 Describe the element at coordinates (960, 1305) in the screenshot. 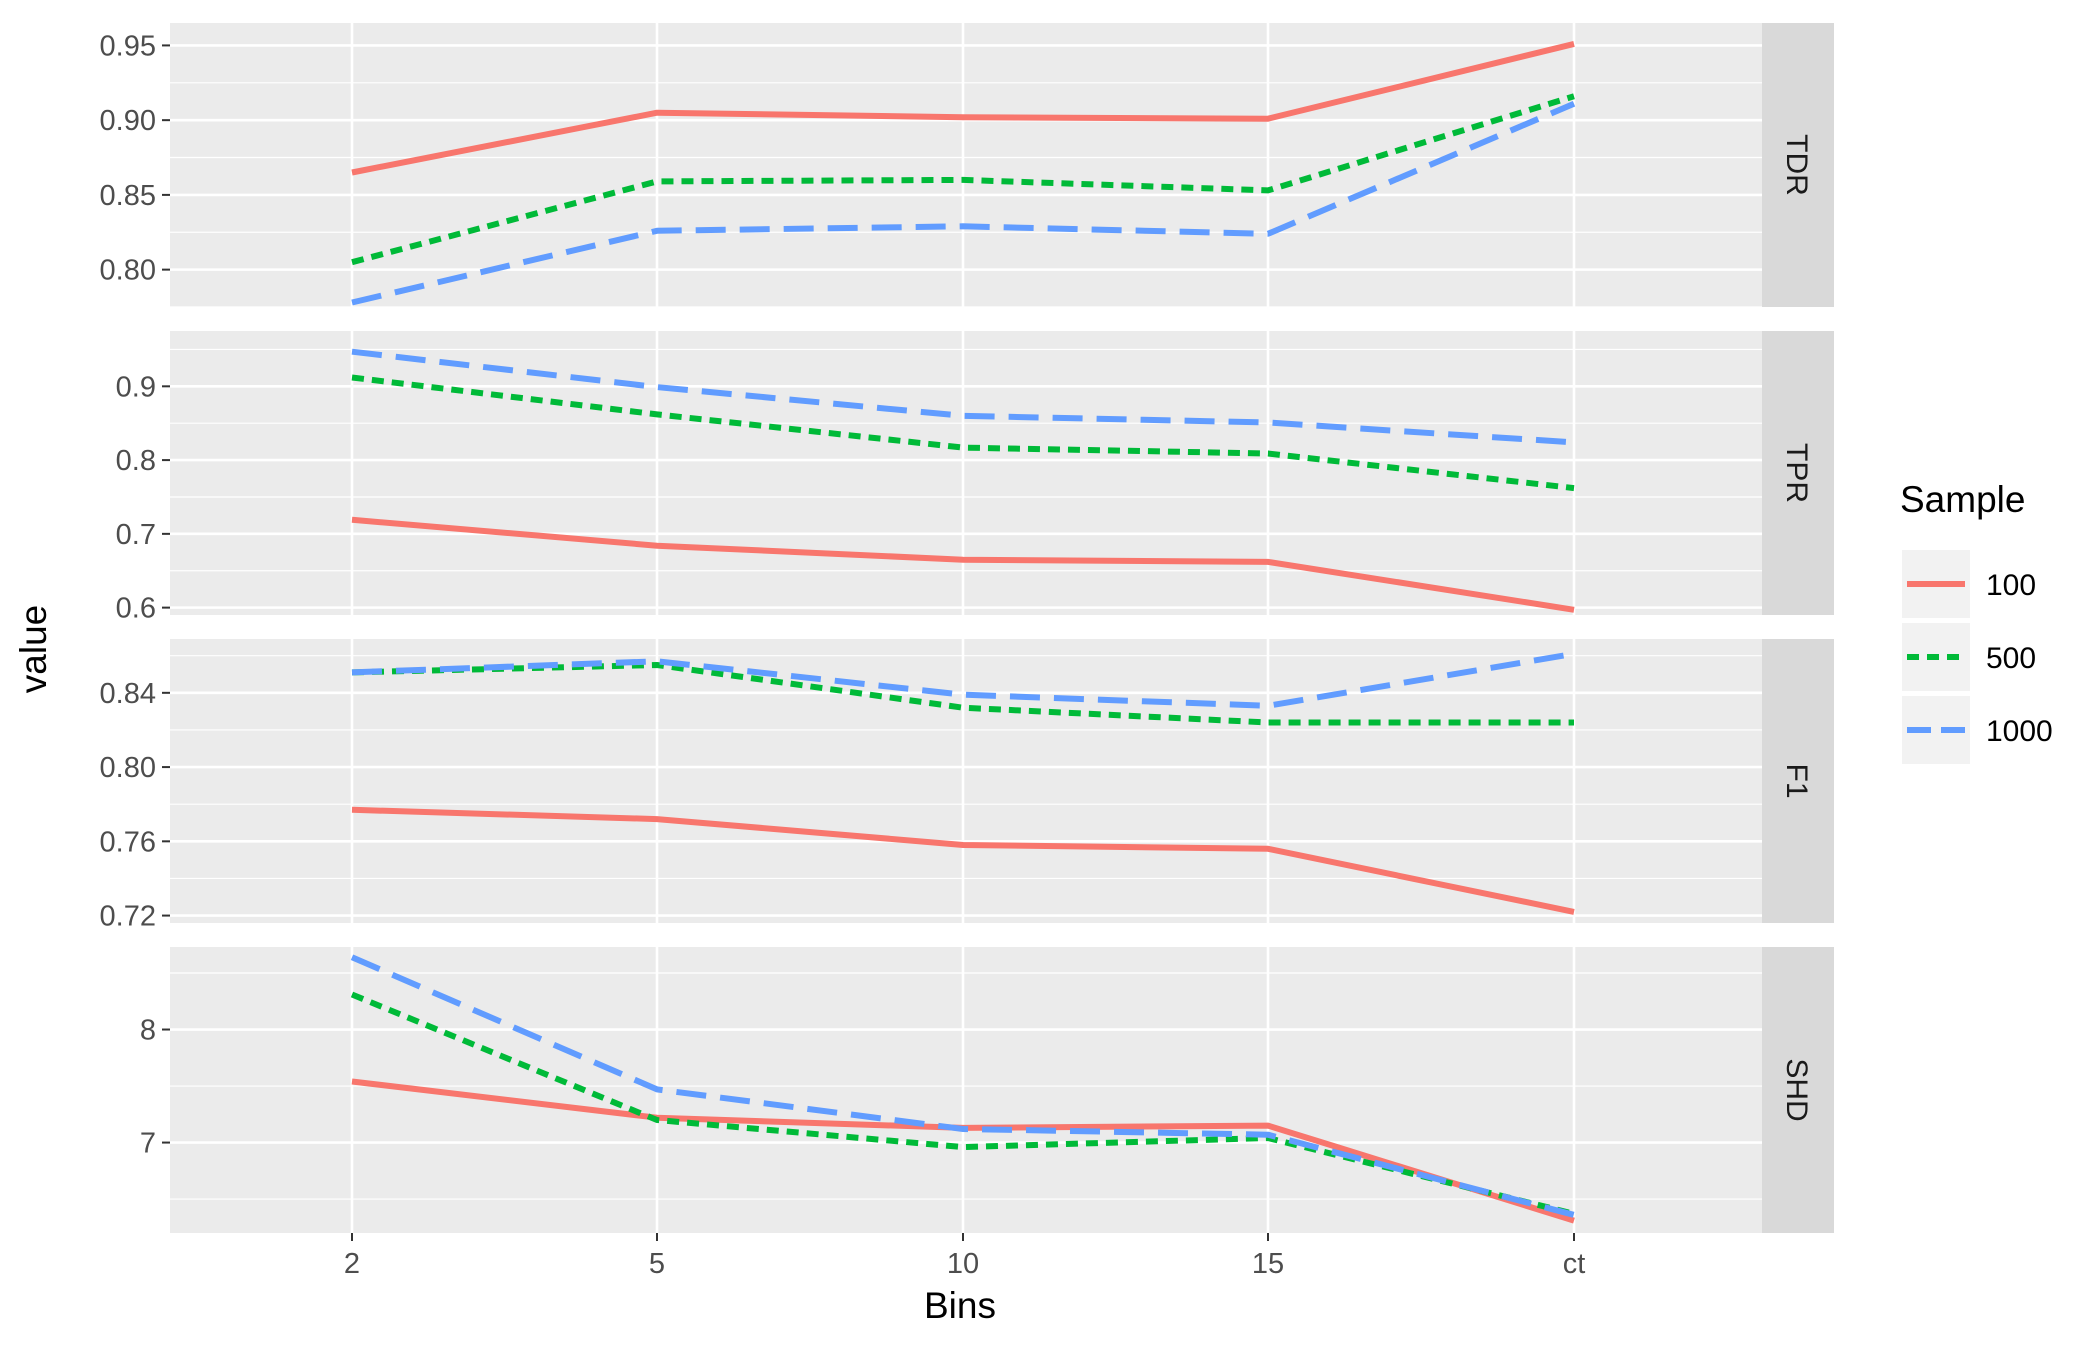

I see `x-axis-title: Bins` at that location.